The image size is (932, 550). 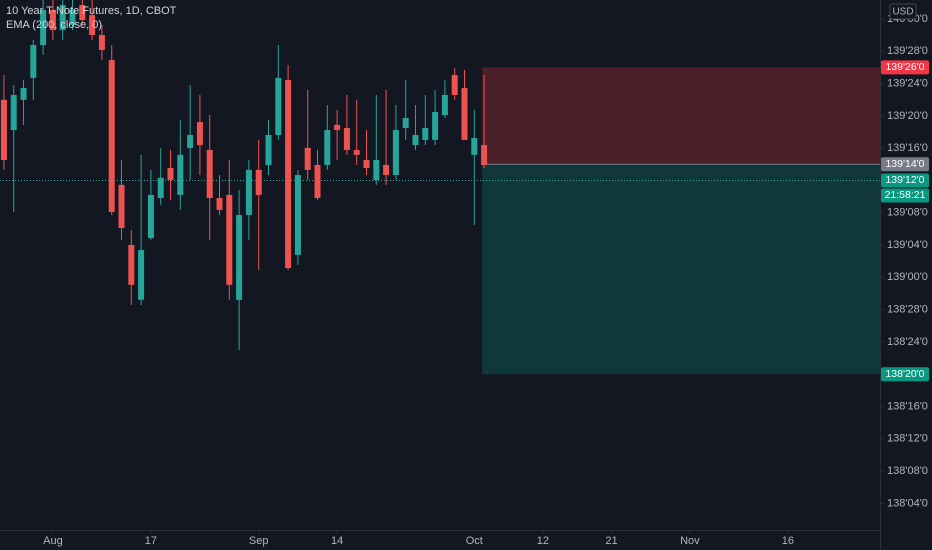 What do you see at coordinates (611, 541) in the screenshot?
I see `x-tick-label: 21` at bounding box center [611, 541].